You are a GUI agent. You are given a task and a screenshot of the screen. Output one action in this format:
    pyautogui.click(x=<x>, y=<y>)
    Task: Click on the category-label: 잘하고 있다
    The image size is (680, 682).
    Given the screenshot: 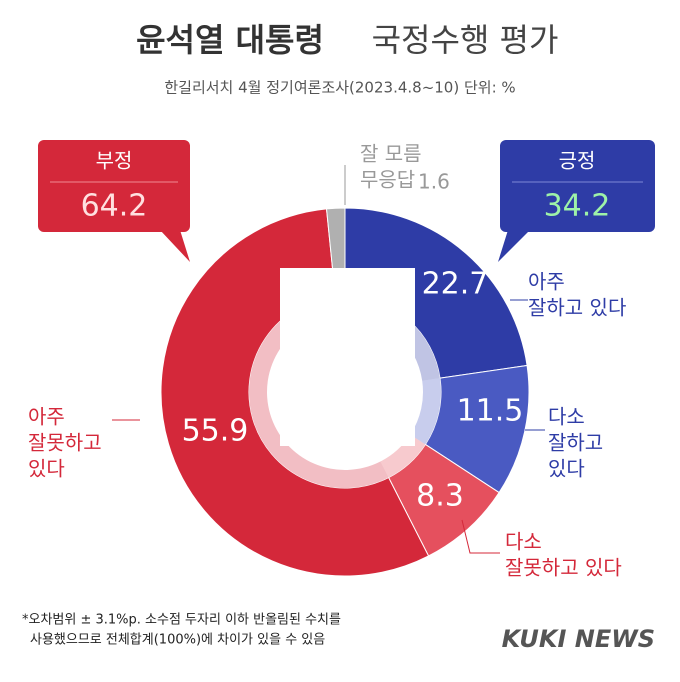 What is the action you would take?
    pyautogui.click(x=577, y=308)
    